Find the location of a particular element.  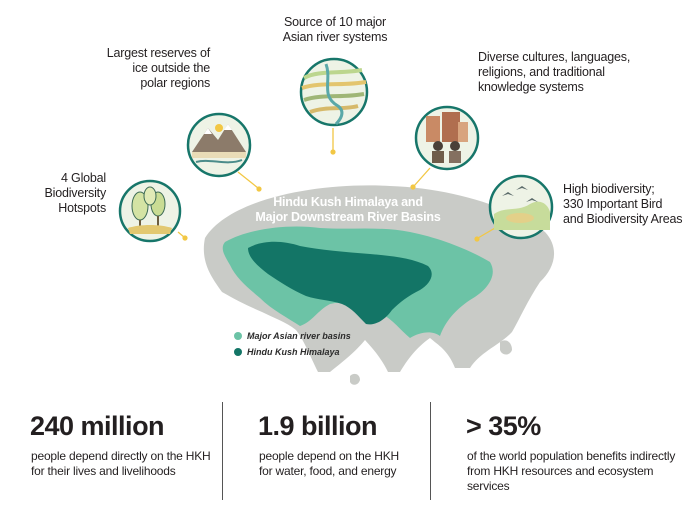

callout-cultures-line-3: knowledge systems is located at coordinates (531, 87).